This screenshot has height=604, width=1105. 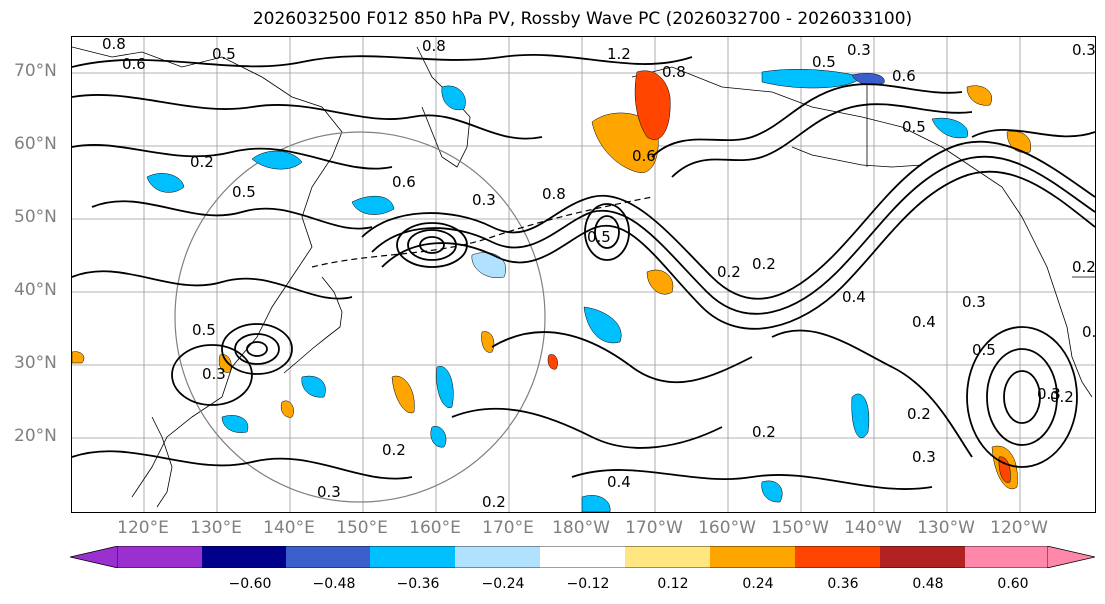 I want to click on lon-label: 120°W, so click(x=1019, y=528).